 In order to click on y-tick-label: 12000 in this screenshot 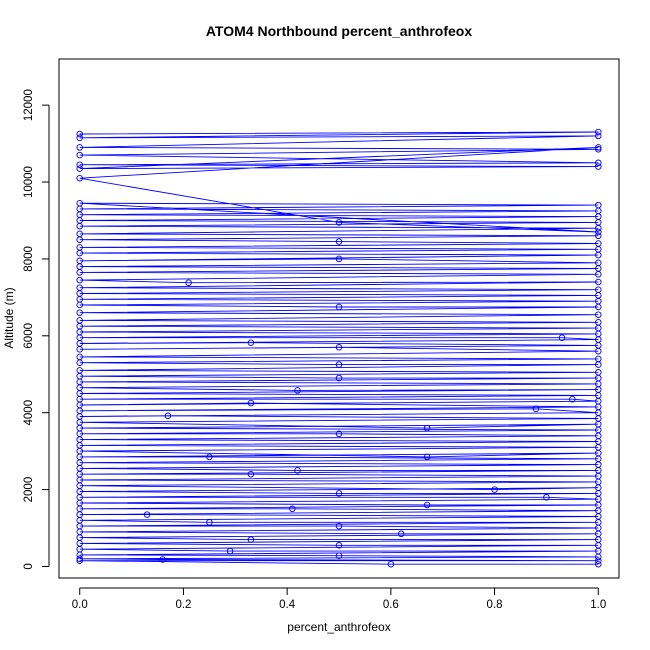, I will do `click(29, 105)`.